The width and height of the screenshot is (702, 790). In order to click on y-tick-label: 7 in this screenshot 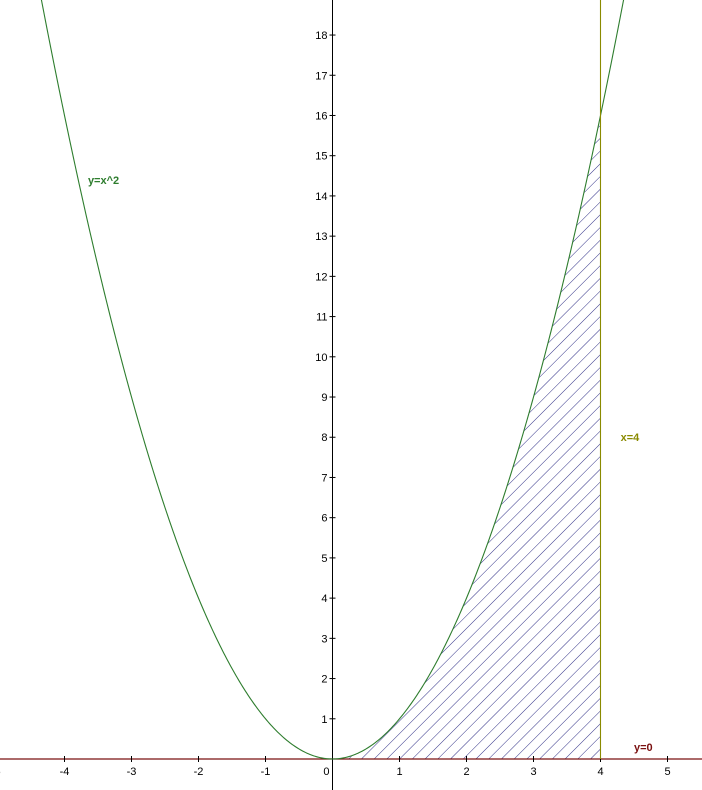, I will do `click(324, 478)`.